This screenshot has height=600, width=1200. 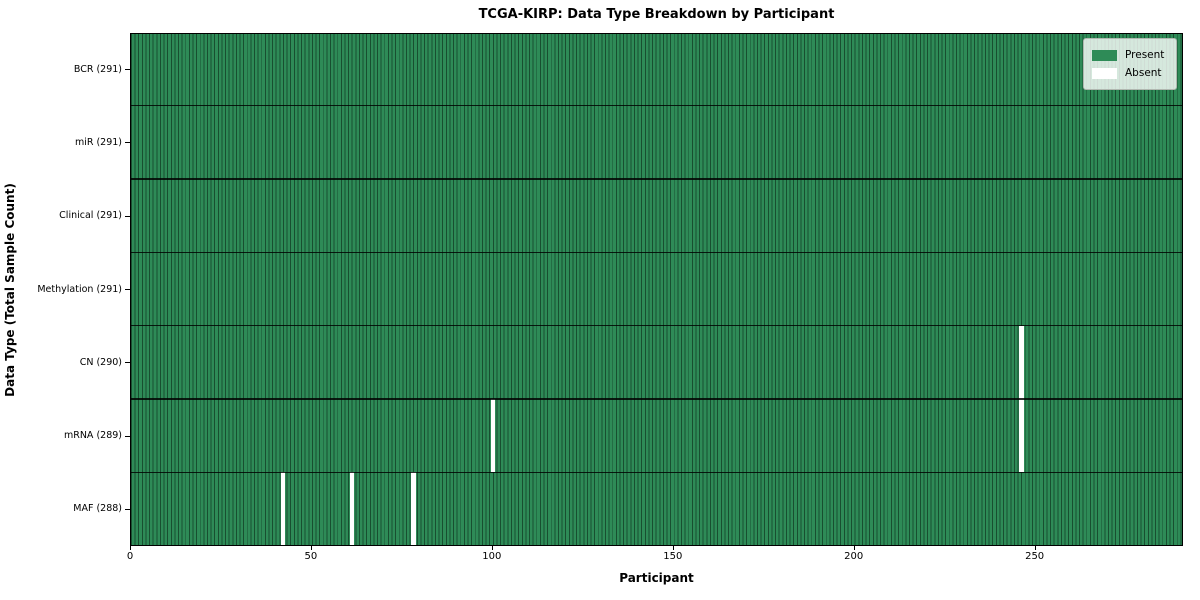 I want to click on legend-label: Absent, so click(x=1143, y=73).